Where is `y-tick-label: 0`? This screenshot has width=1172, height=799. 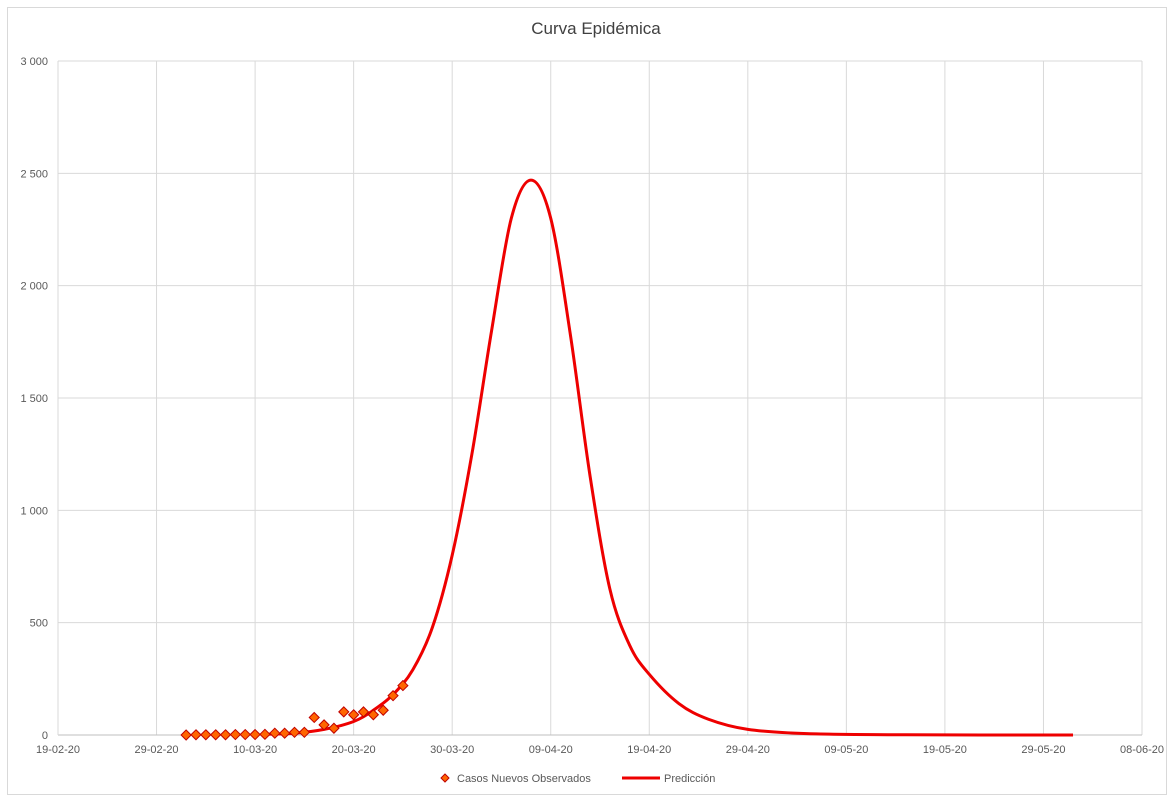
y-tick-label: 0 is located at coordinates (45, 736).